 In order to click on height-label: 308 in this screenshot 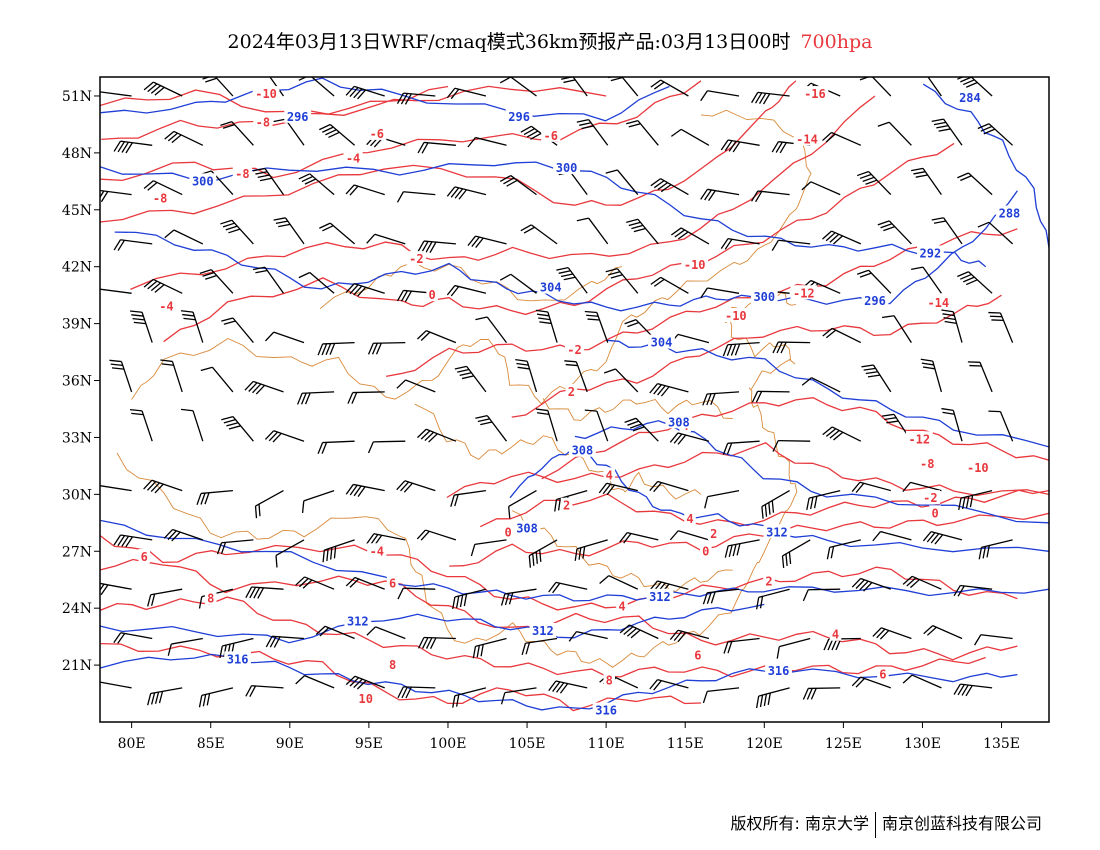, I will do `click(583, 451)`.